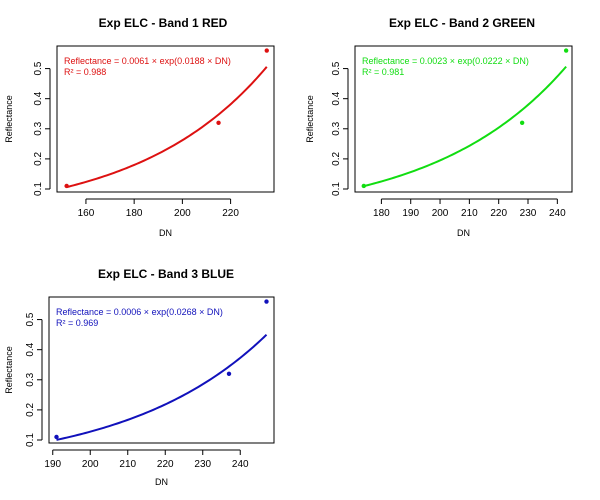  What do you see at coordinates (166, 274) in the screenshot?
I see `chart-title: Exp ELC - Band 3 BLUE` at bounding box center [166, 274].